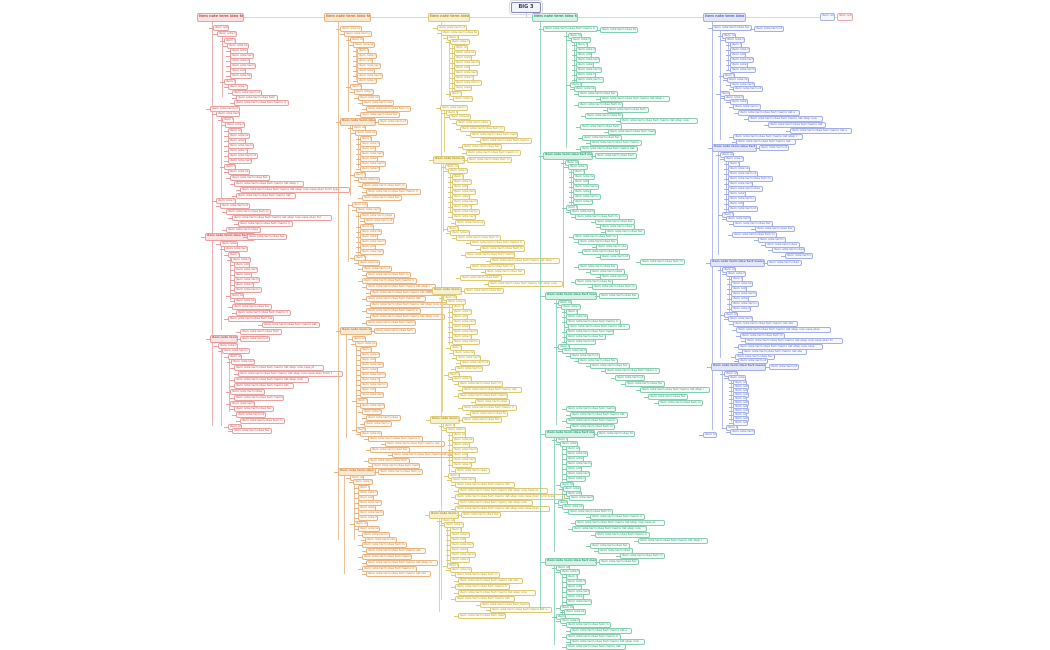 This screenshot has width=1050, height=650. Describe the element at coordinates (710, 435) in the screenshot. I see `mindmap-node: item not` at that location.